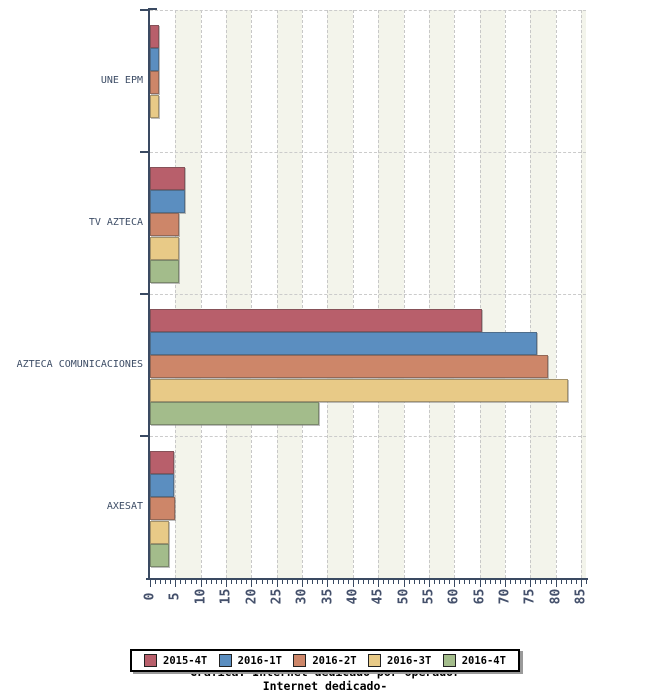 This screenshot has height=700, width=650. Describe the element at coordinates (367, 579) in the screenshot. I see `x-axis-line` at that location.